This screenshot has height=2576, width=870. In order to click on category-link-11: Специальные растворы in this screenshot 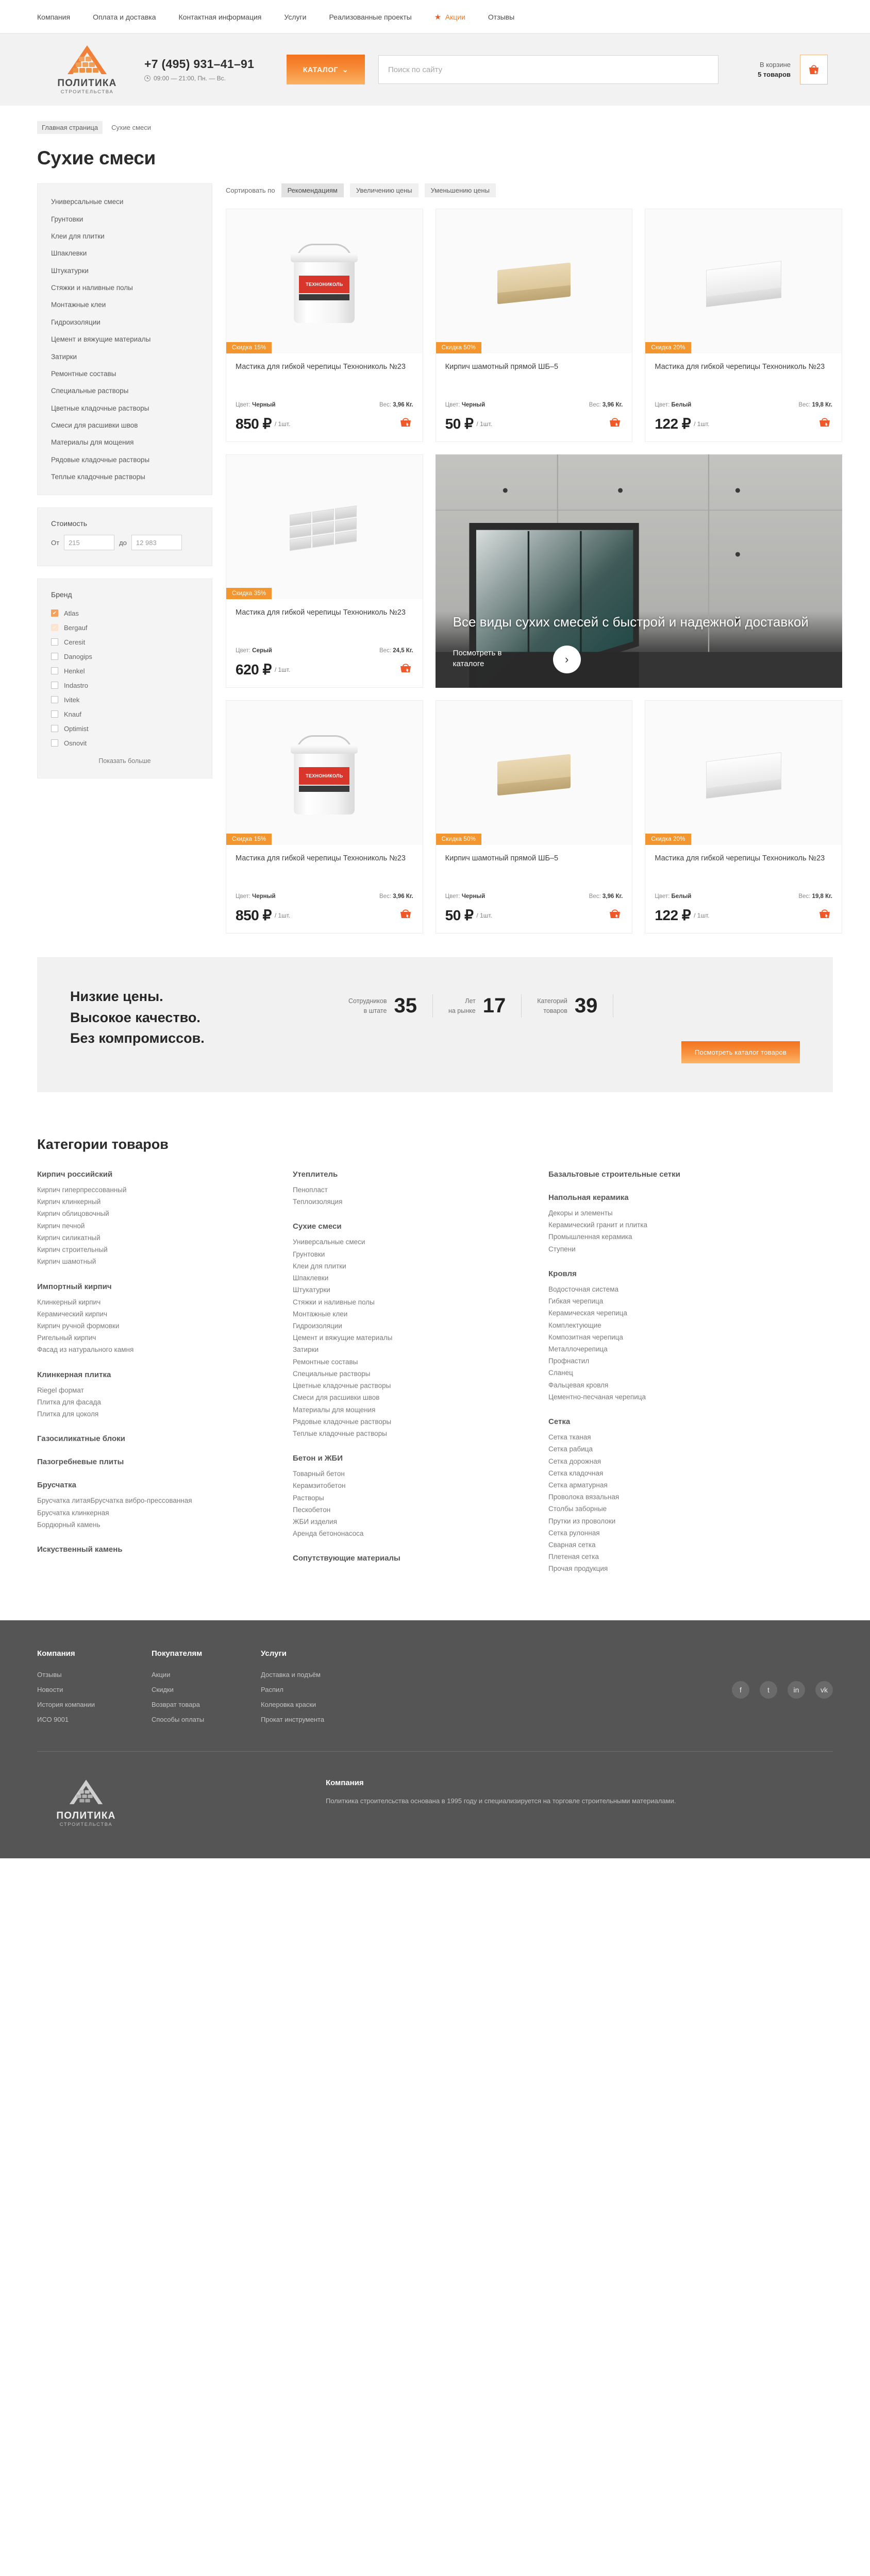, I will do `click(332, 1373)`.